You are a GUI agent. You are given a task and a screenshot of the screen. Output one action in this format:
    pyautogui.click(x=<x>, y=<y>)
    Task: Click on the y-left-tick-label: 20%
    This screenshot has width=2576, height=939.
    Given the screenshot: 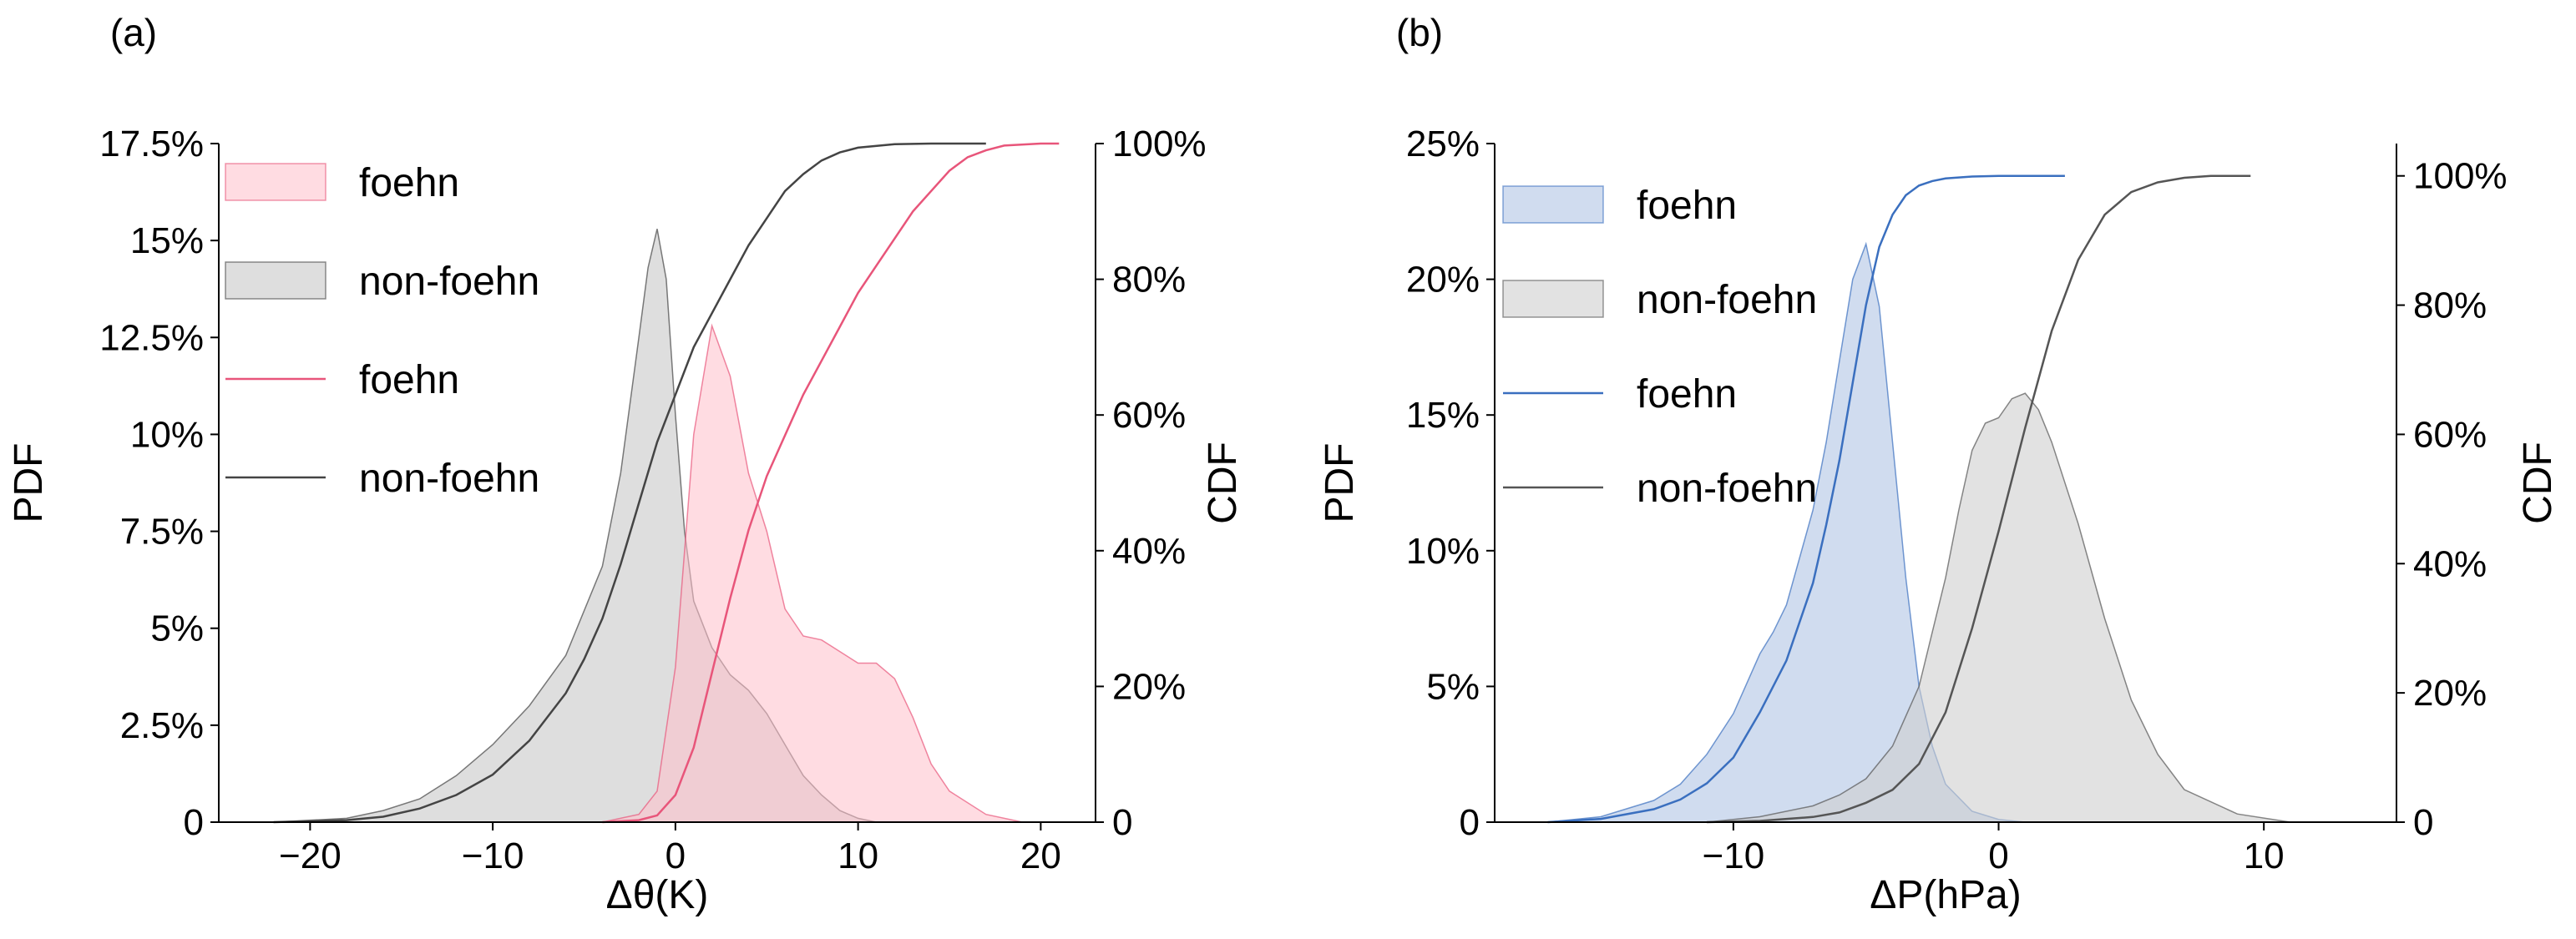 What is the action you would take?
    pyautogui.click(x=1443, y=280)
    